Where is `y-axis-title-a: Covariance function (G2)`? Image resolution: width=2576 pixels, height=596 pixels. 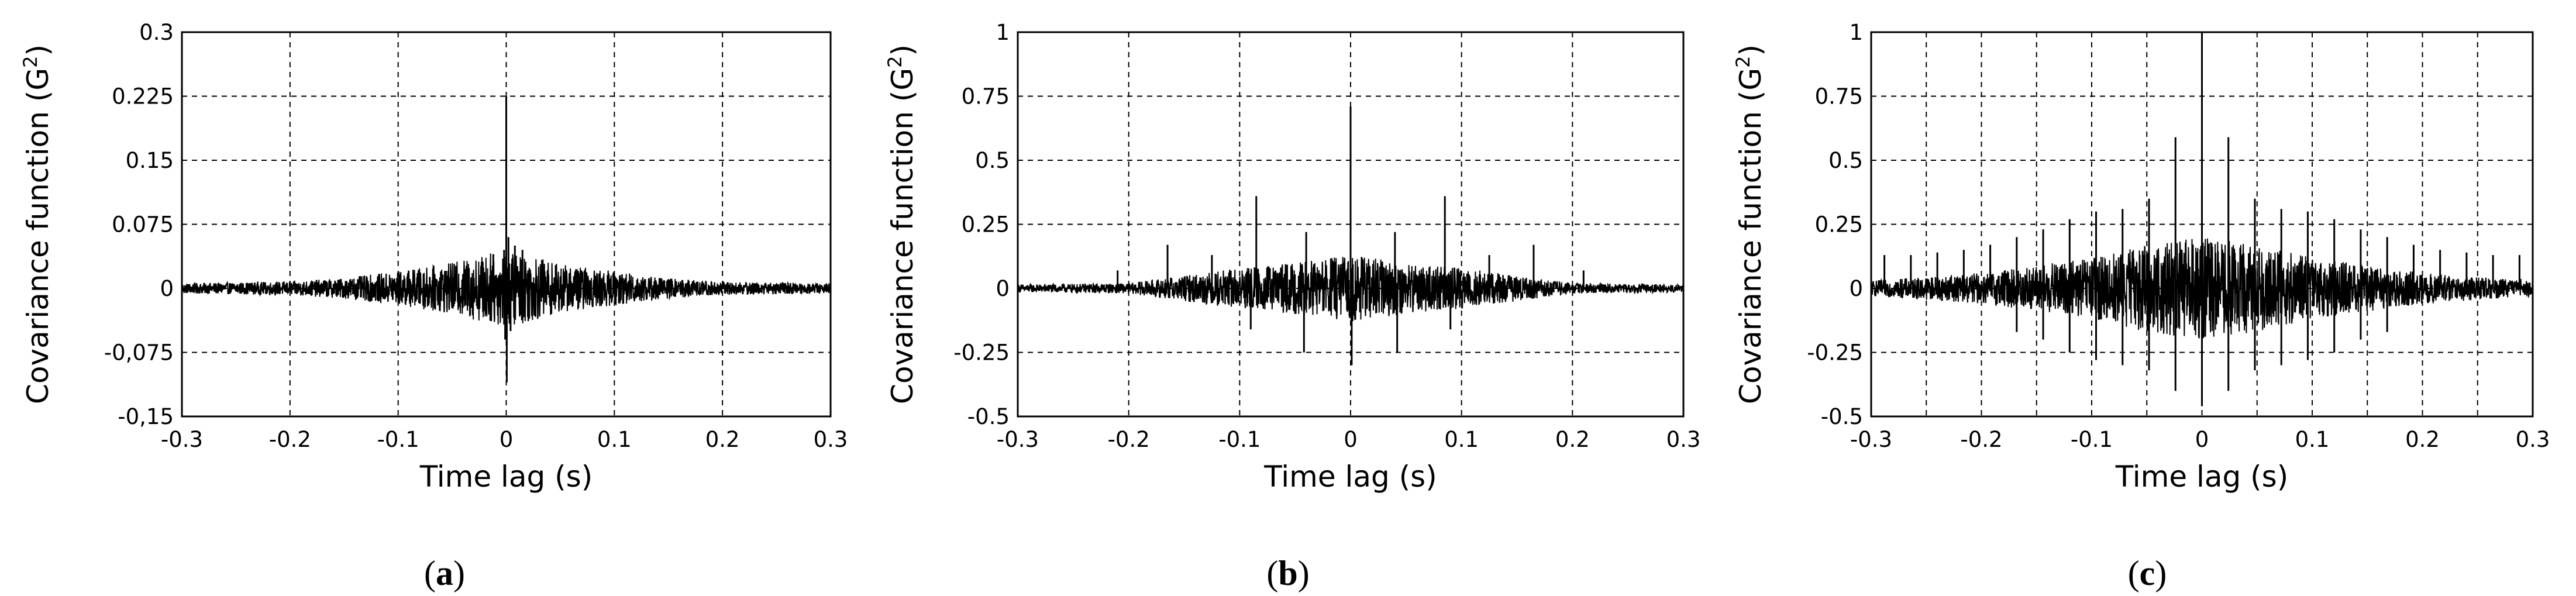 y-axis-title-a: Covariance function (G2) is located at coordinates (37, 224).